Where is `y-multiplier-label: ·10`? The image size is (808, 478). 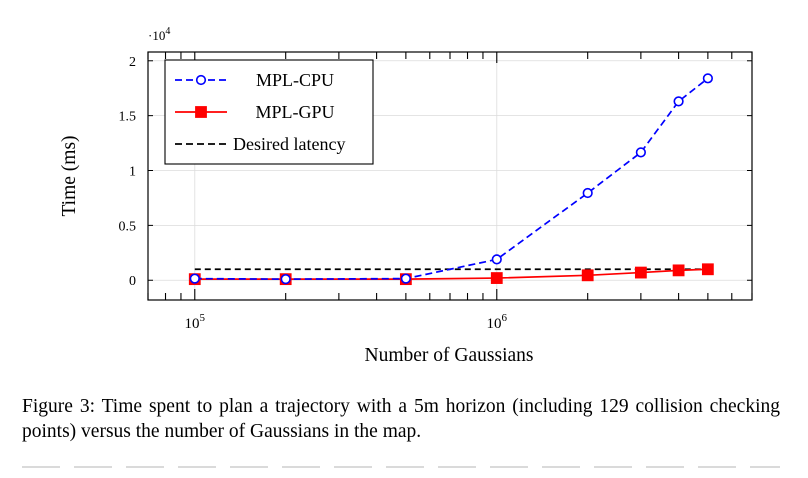
y-multiplier-label: ·10 is located at coordinates (156, 35).